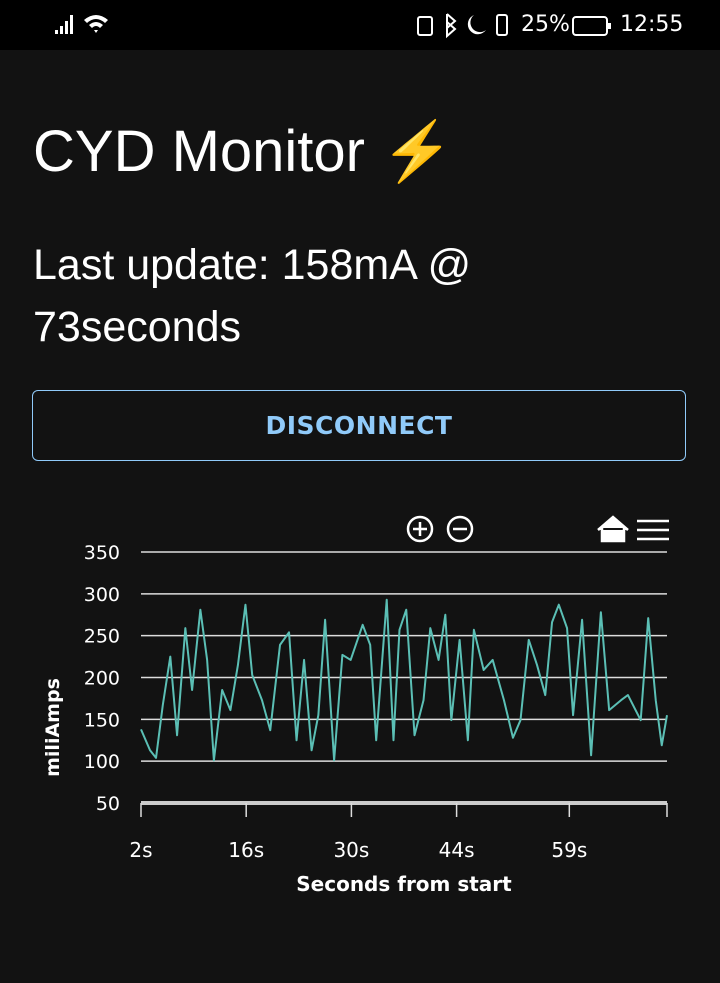 The image size is (720, 983). I want to click on y-tick-label: 250, so click(102, 637).